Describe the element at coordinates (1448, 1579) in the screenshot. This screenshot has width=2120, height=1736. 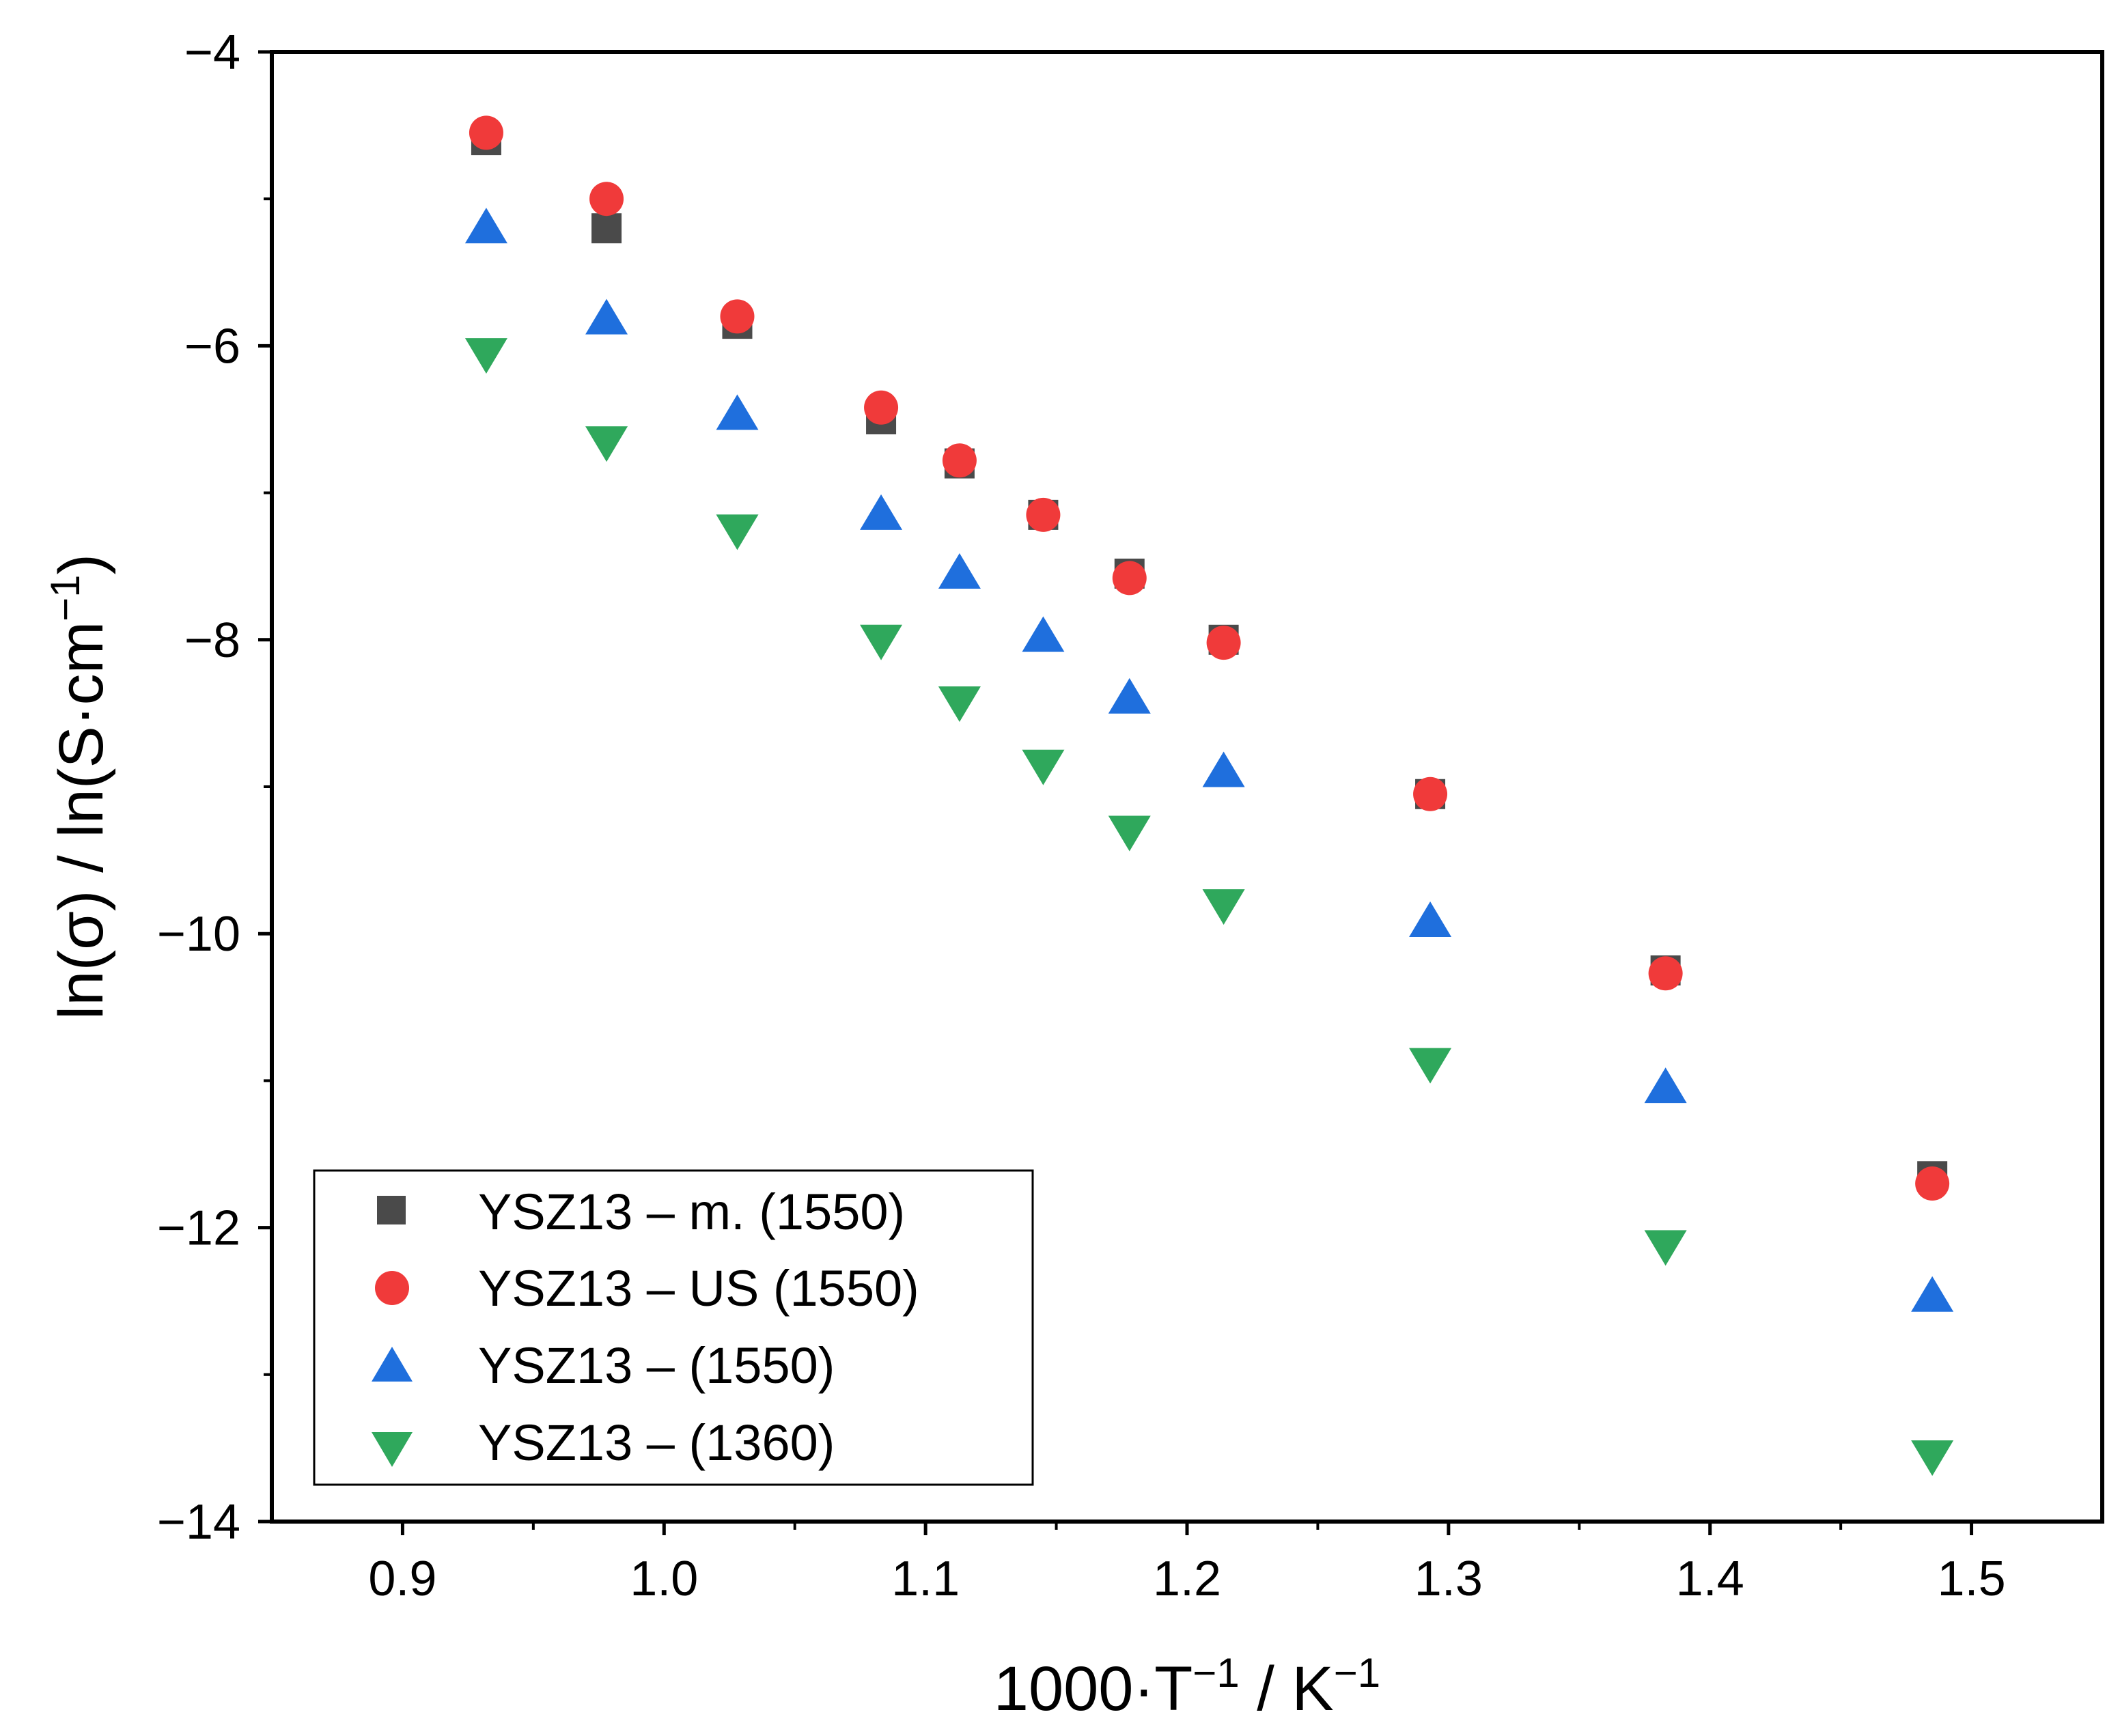
I see `x-tick-label: 1.3` at that location.